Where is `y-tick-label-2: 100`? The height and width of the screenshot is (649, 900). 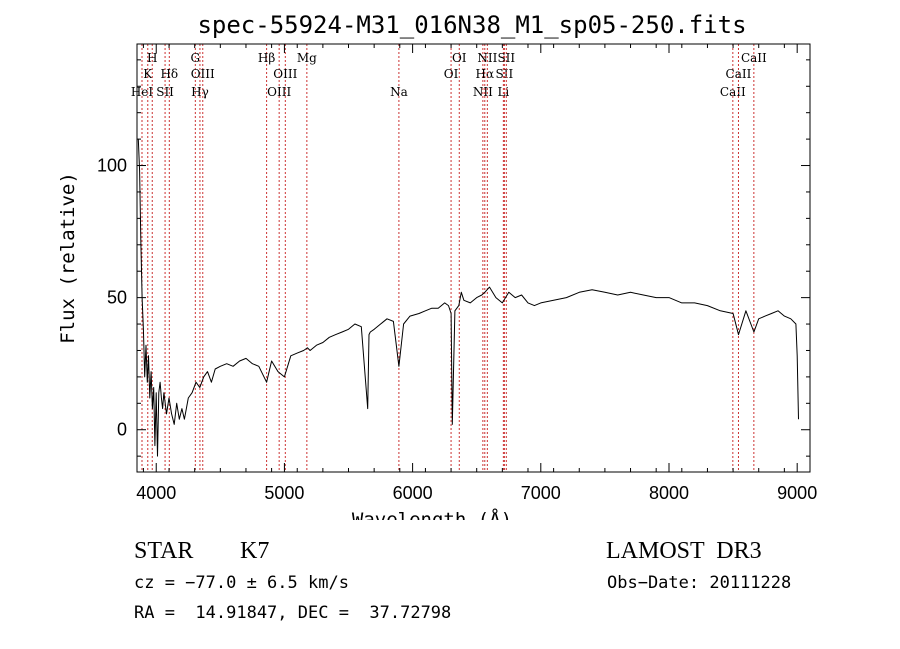 y-tick-label-2: 100 is located at coordinates (112, 166).